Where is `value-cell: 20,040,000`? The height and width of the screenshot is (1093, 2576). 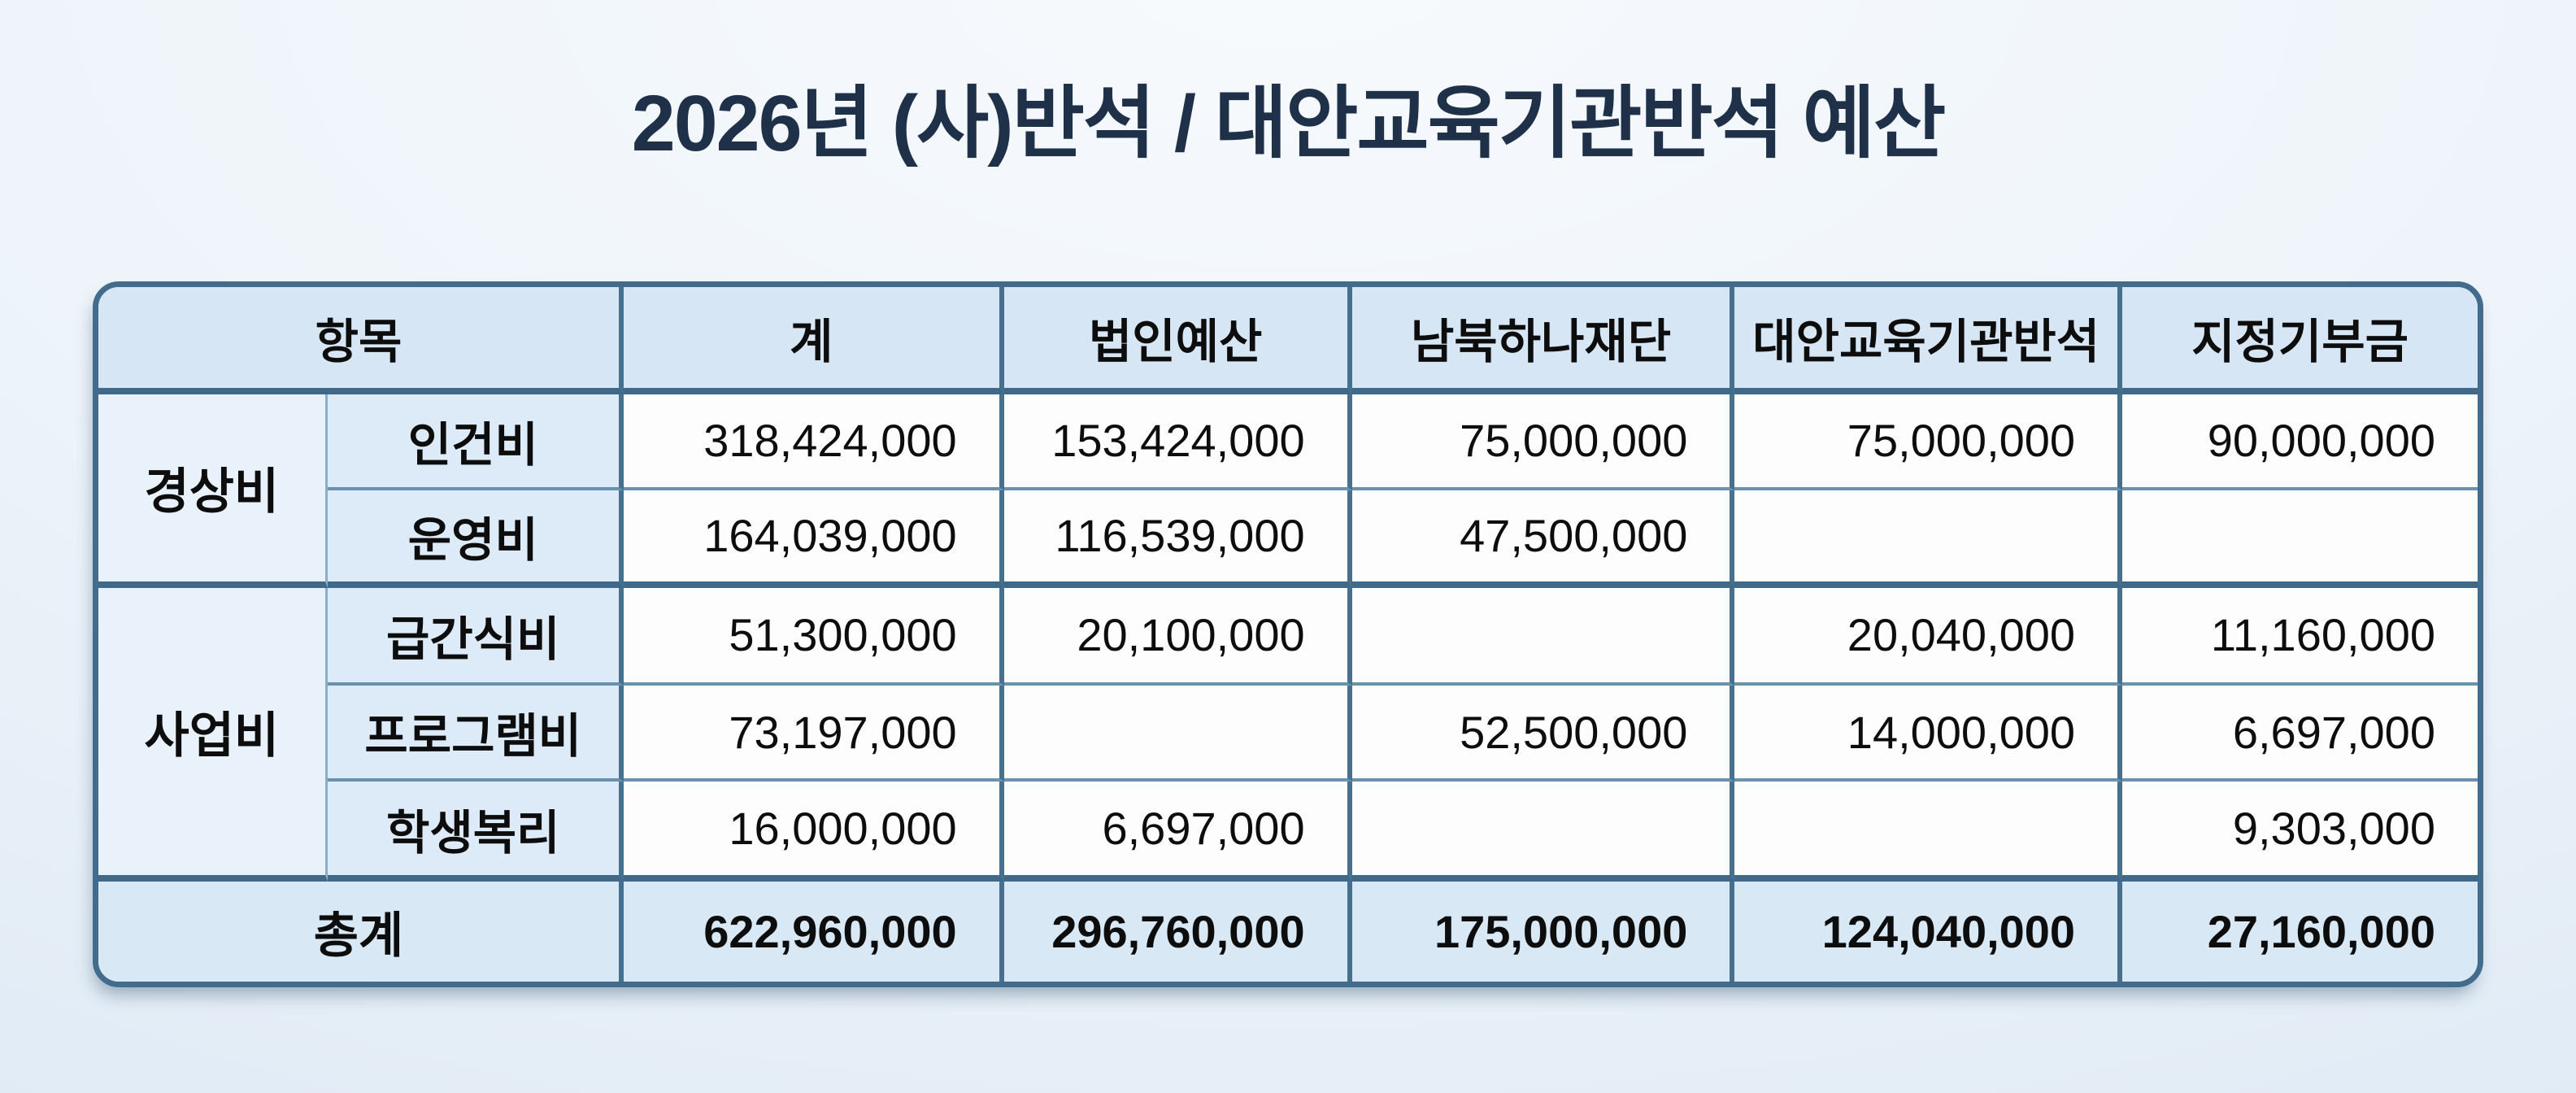 value-cell: 20,040,000 is located at coordinates (1929, 636).